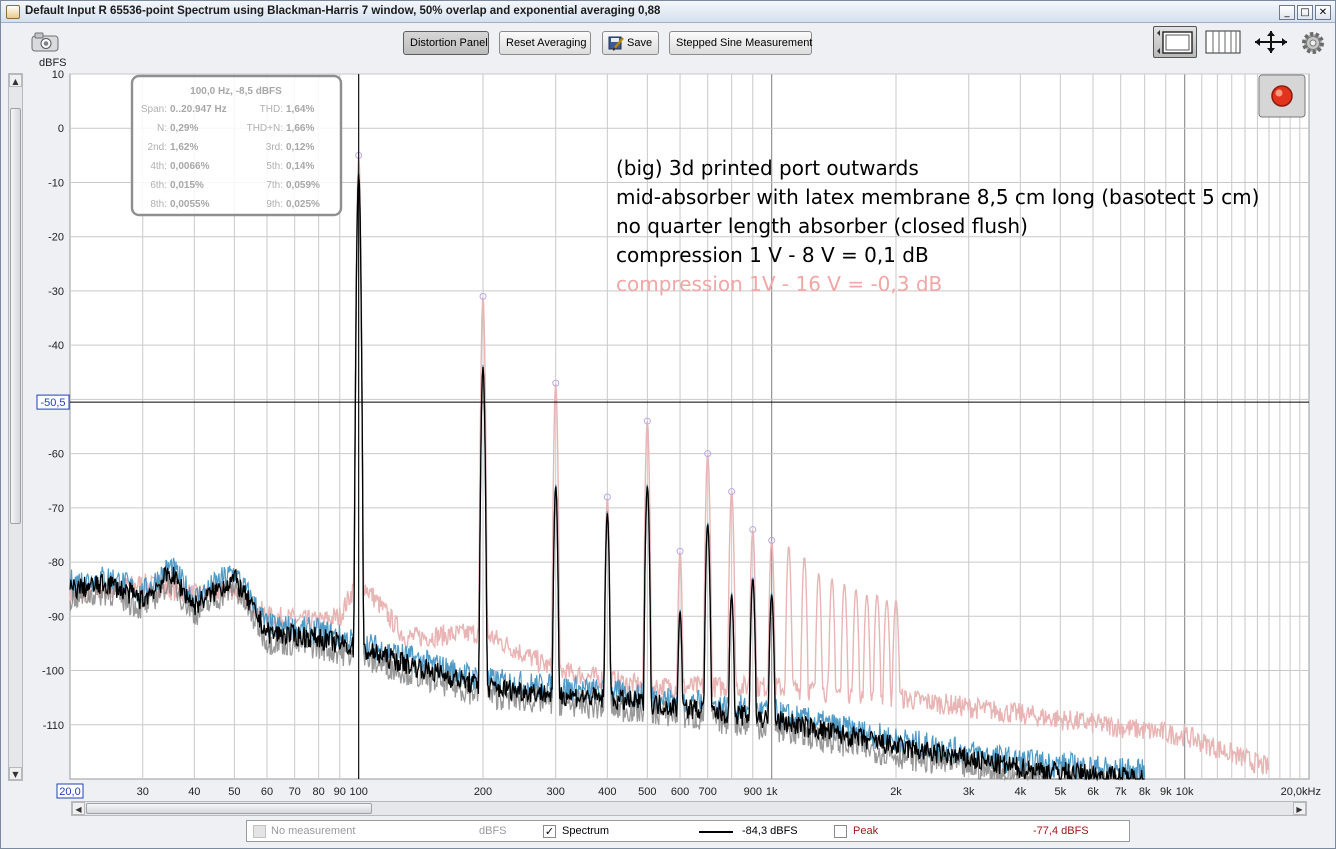  What do you see at coordinates (274, 204) in the screenshot?
I see `distortion-key: 9th:` at bounding box center [274, 204].